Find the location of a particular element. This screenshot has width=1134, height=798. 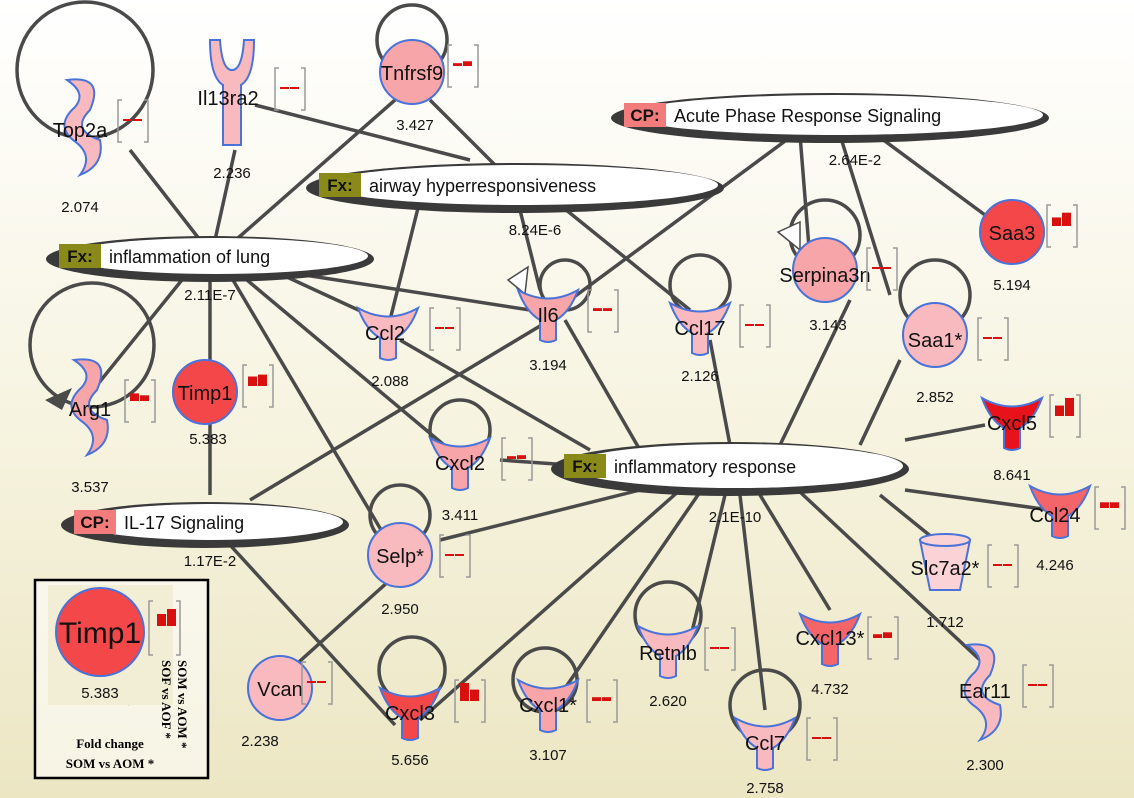

gene-value: 2.300 is located at coordinates (985, 765).